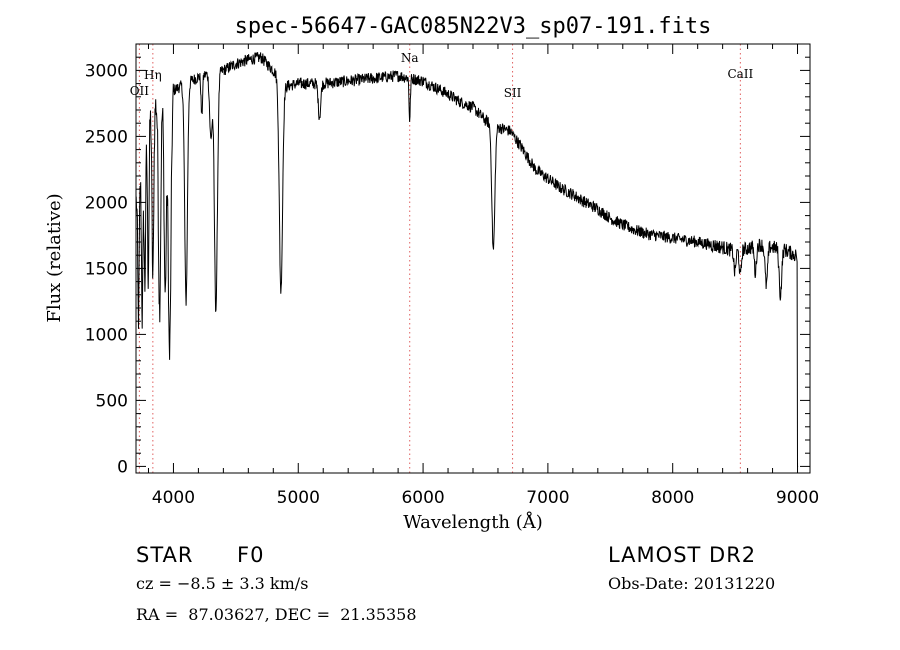 The height and width of the screenshot is (650, 900). What do you see at coordinates (740, 74) in the screenshot?
I see `line-marker-label: CaII` at bounding box center [740, 74].